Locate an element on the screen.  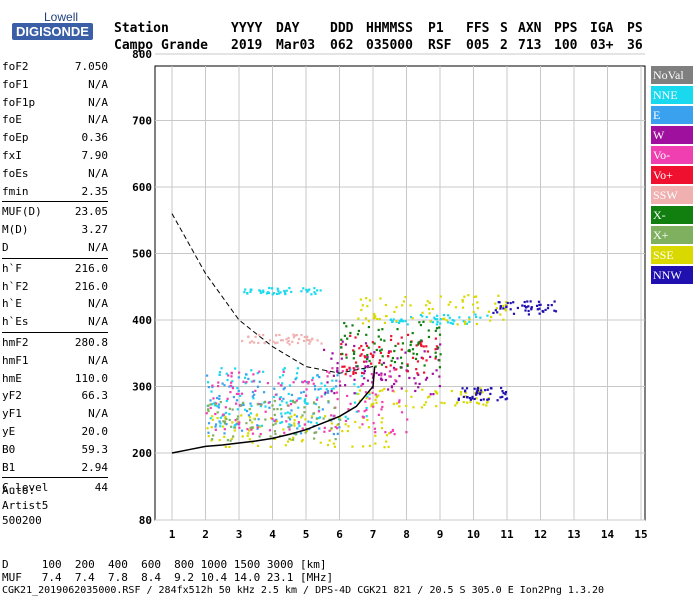
param-value: N/A is located at coordinates (98, 120).